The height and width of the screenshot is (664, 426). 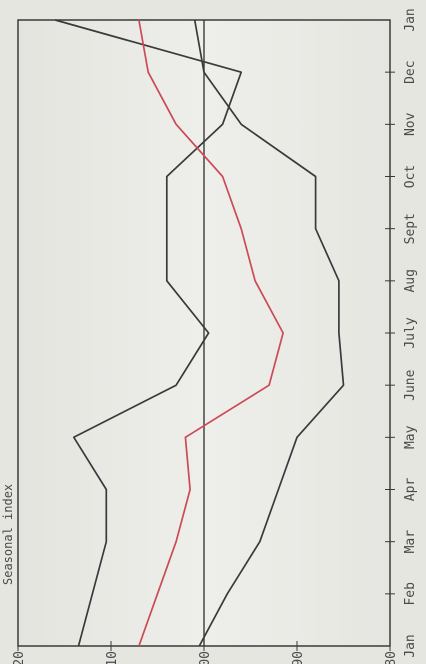 What do you see at coordinates (391, 657) in the screenshot?
I see `value-tick-label: 80` at bounding box center [391, 657].